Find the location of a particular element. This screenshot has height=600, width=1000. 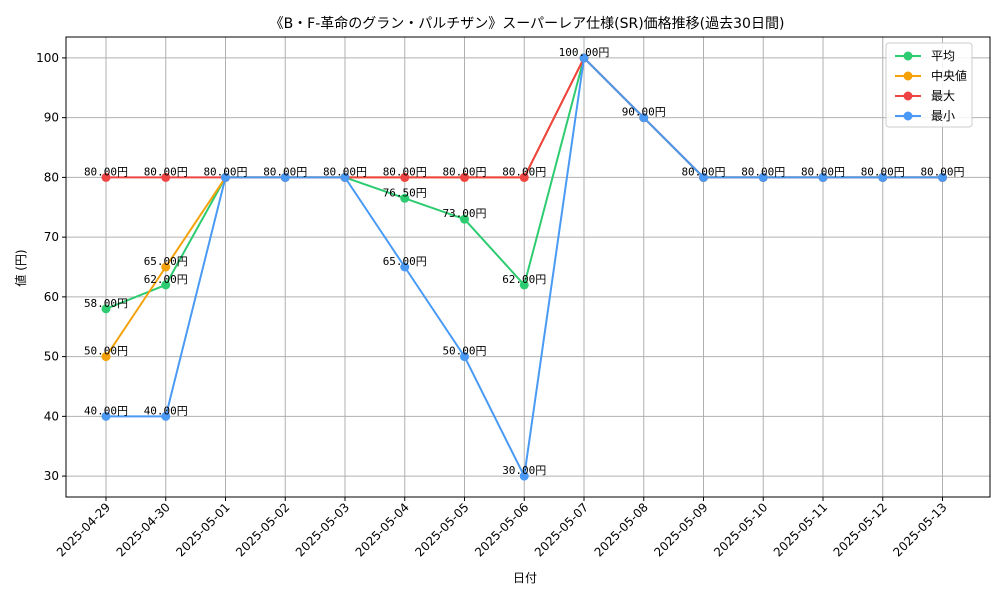

x-tick-label: 2025-04-30 is located at coordinates (143, 529).